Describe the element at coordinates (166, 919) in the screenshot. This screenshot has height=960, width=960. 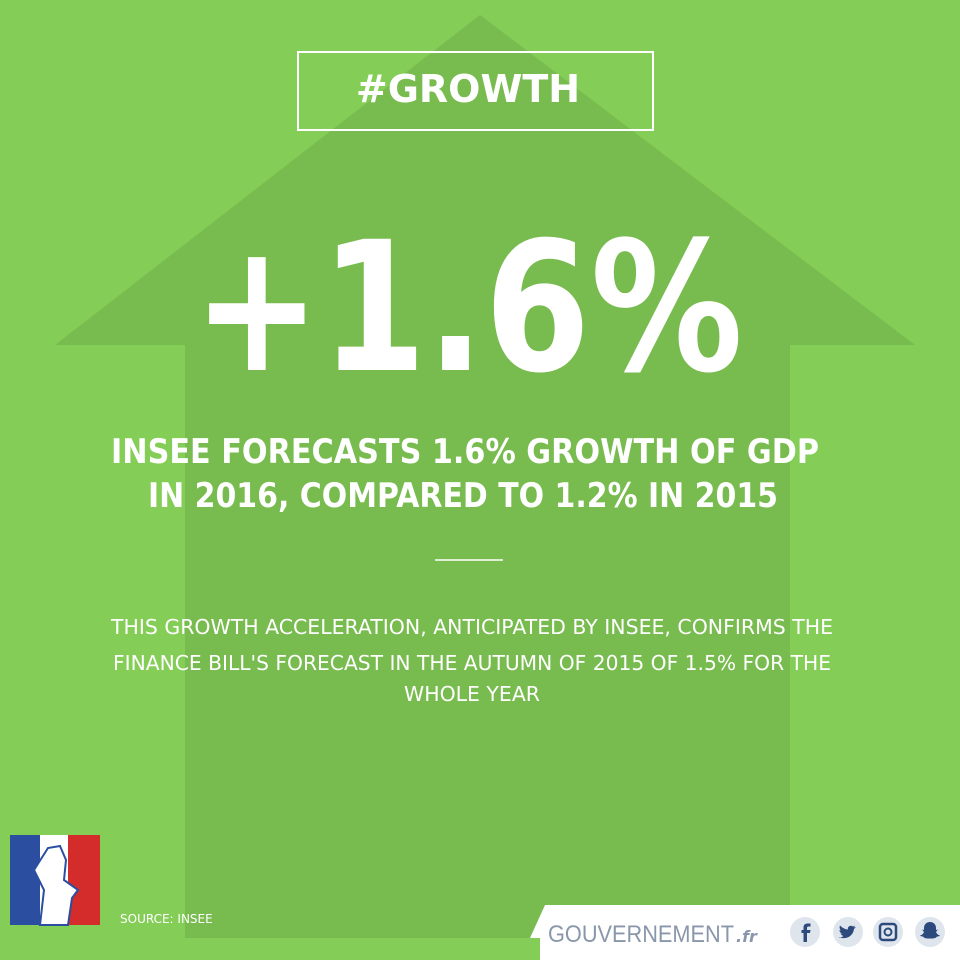
I see `source: SOURCE: INSEE` at that location.